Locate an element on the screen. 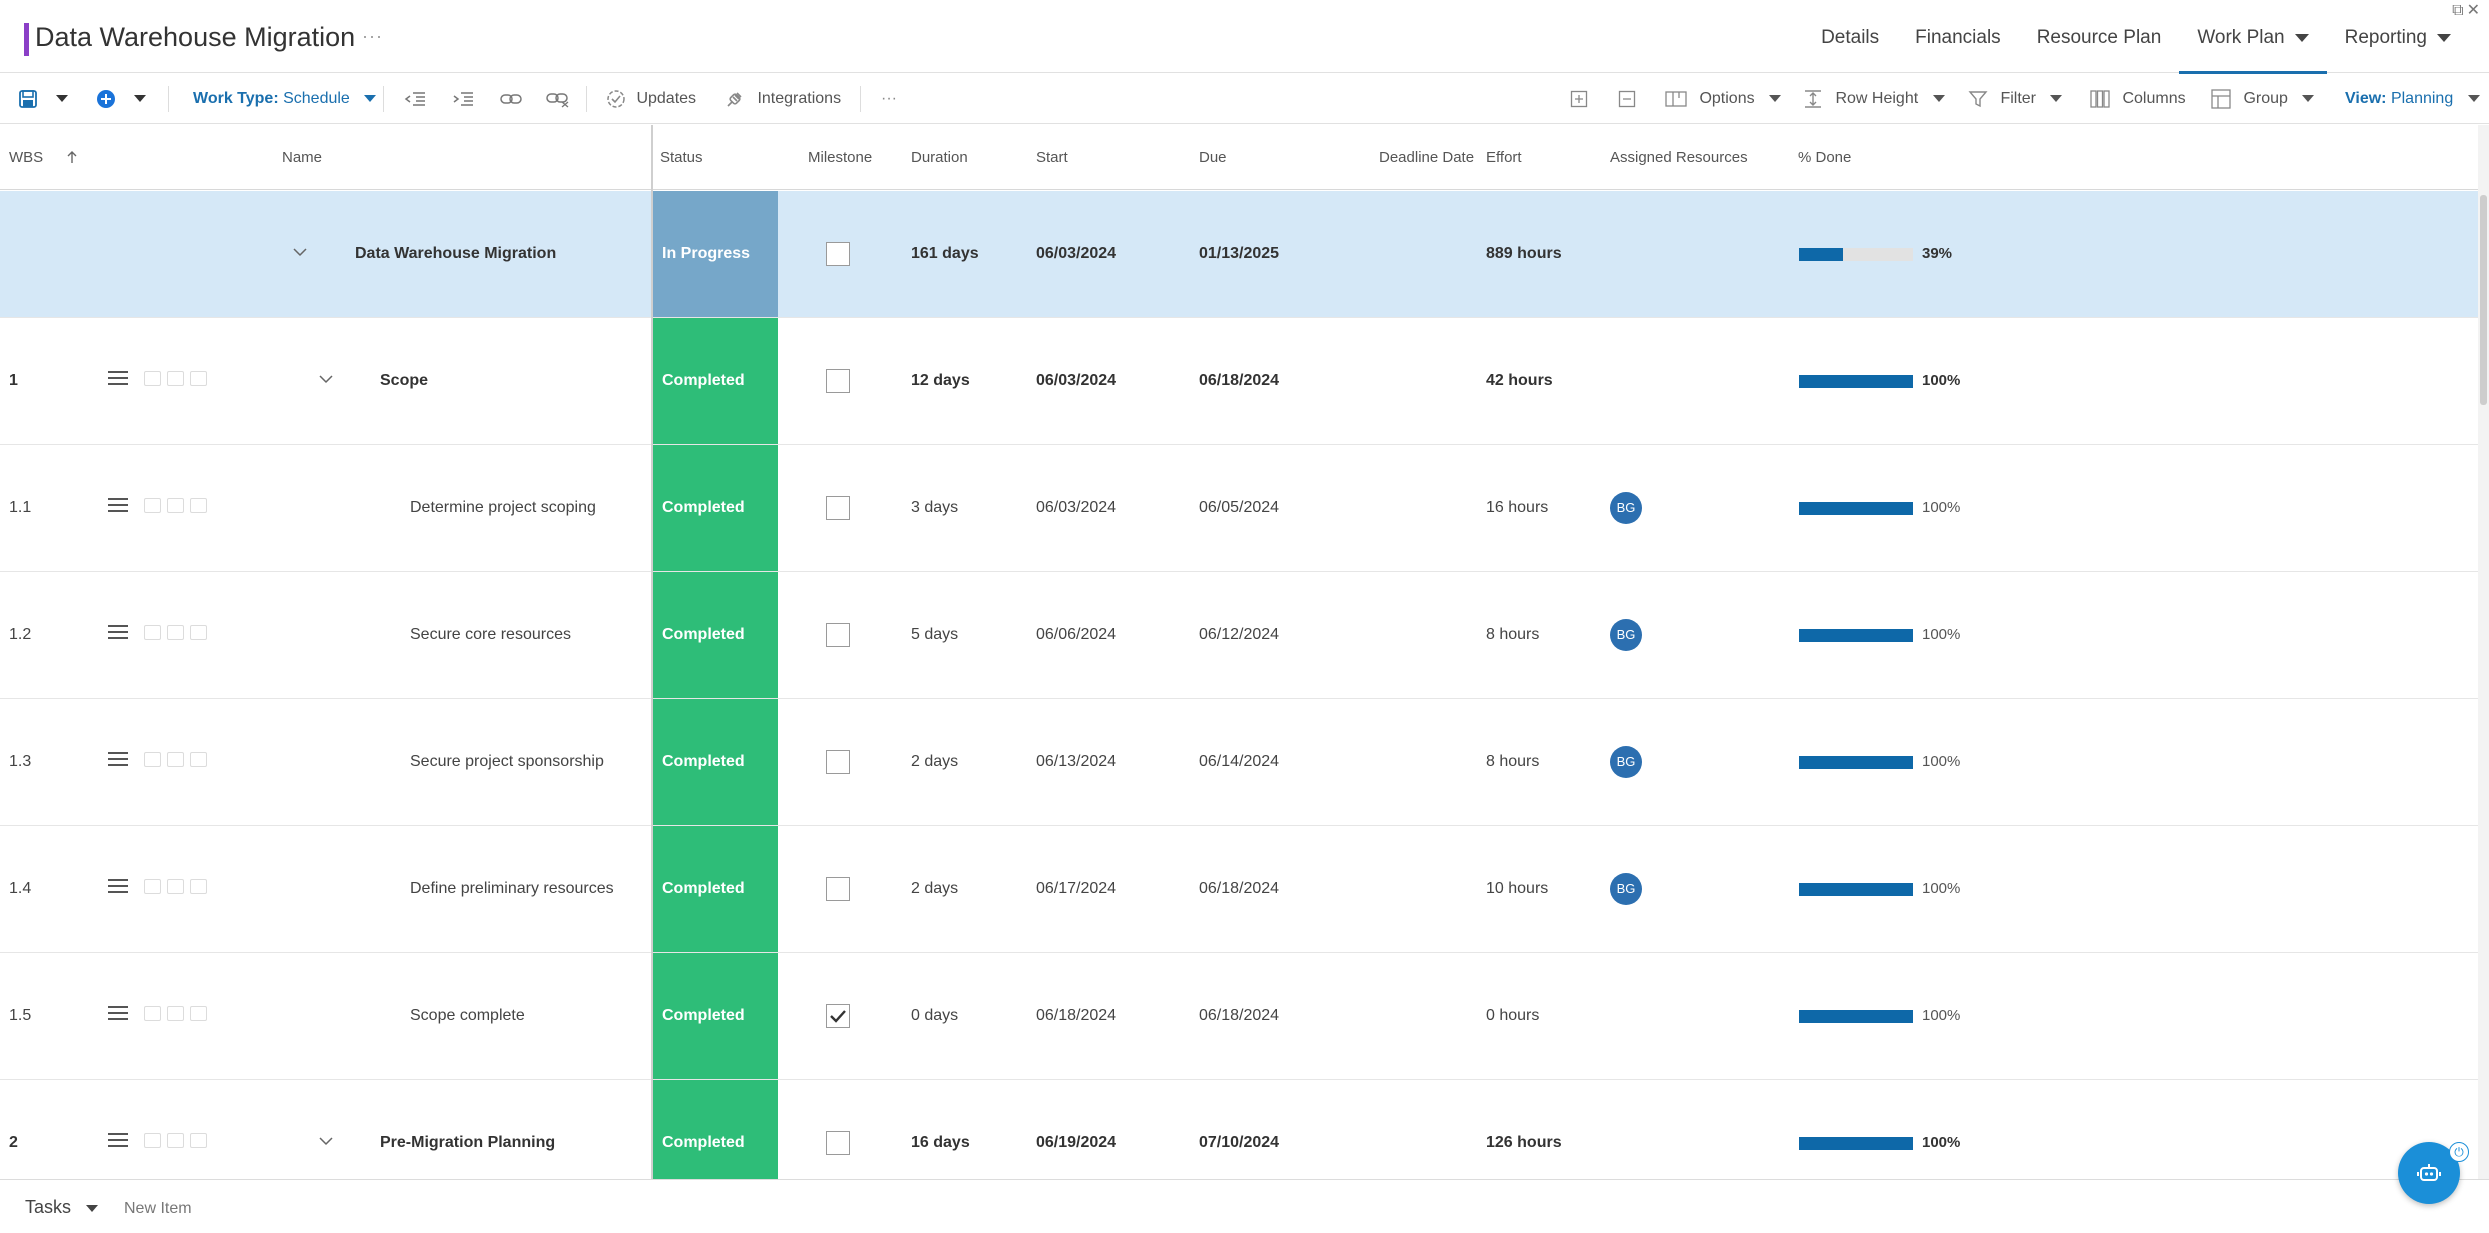  column-header-status: Status is located at coordinates (681, 157).